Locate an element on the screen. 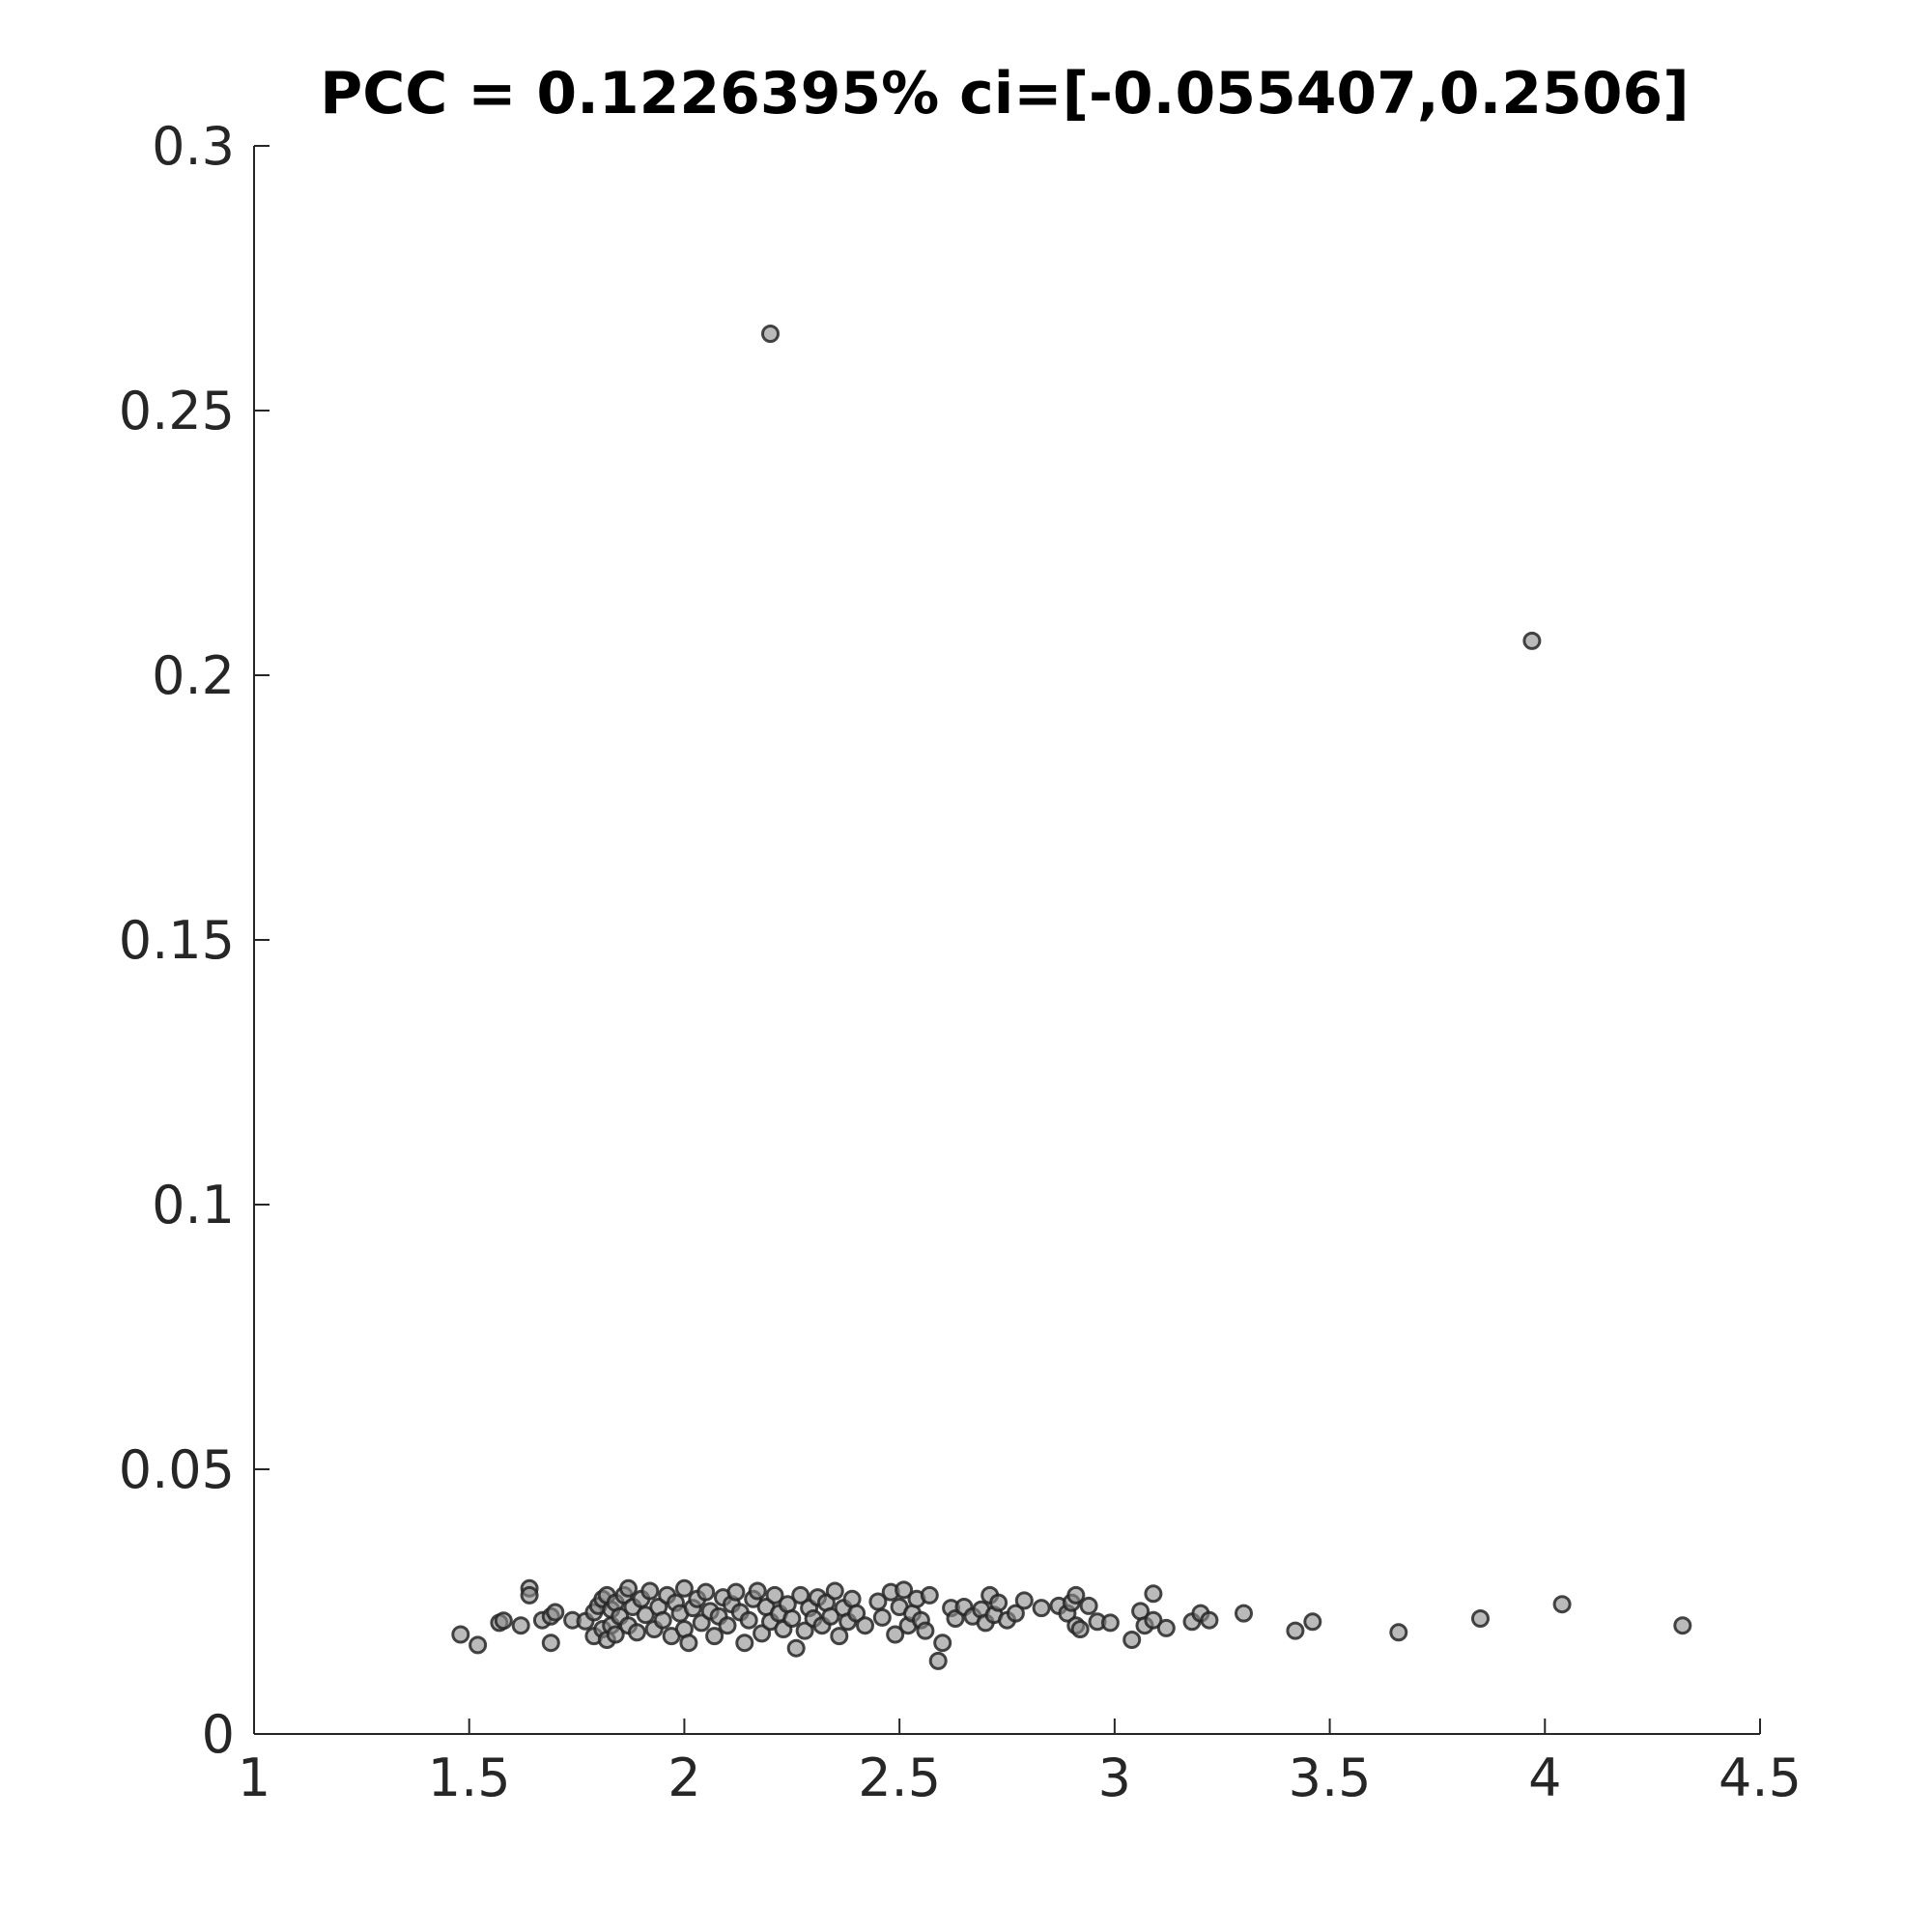 This screenshot has width=1932, height=1932. x-tick-label: 4 is located at coordinates (1544, 1777).